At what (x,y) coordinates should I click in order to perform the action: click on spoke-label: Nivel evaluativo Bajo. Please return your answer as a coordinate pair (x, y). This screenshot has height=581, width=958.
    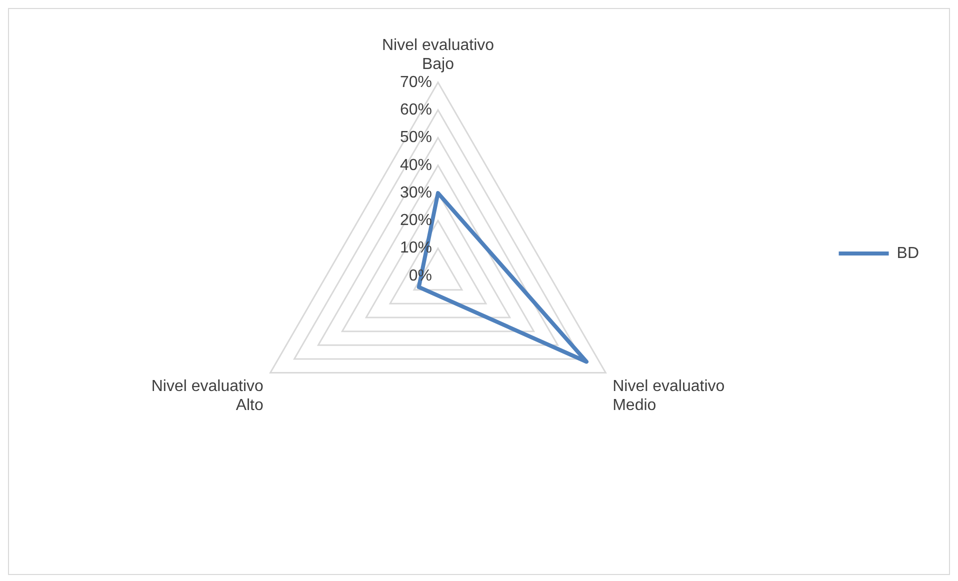
    Looking at the image, I should click on (438, 55).